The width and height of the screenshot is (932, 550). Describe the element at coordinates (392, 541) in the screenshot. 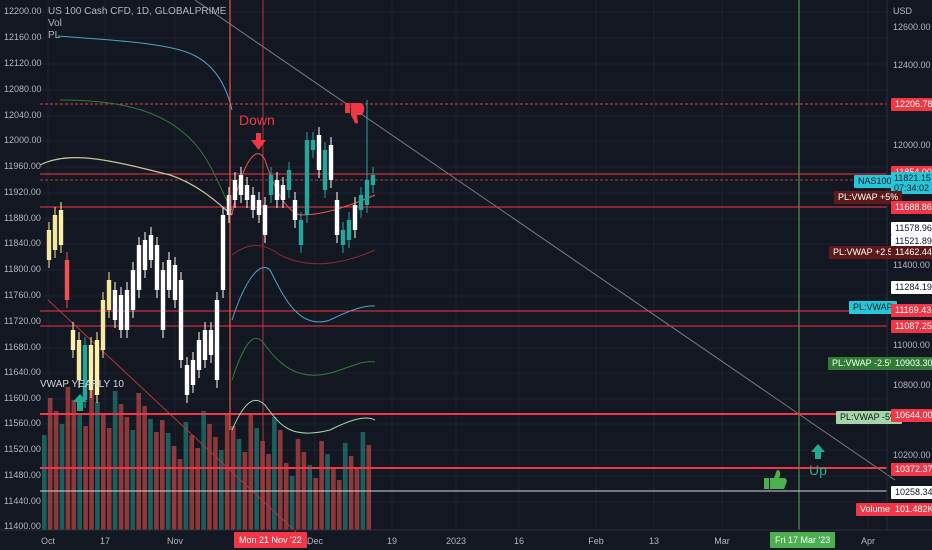

I see `time-axis-tick-label: 19` at that location.